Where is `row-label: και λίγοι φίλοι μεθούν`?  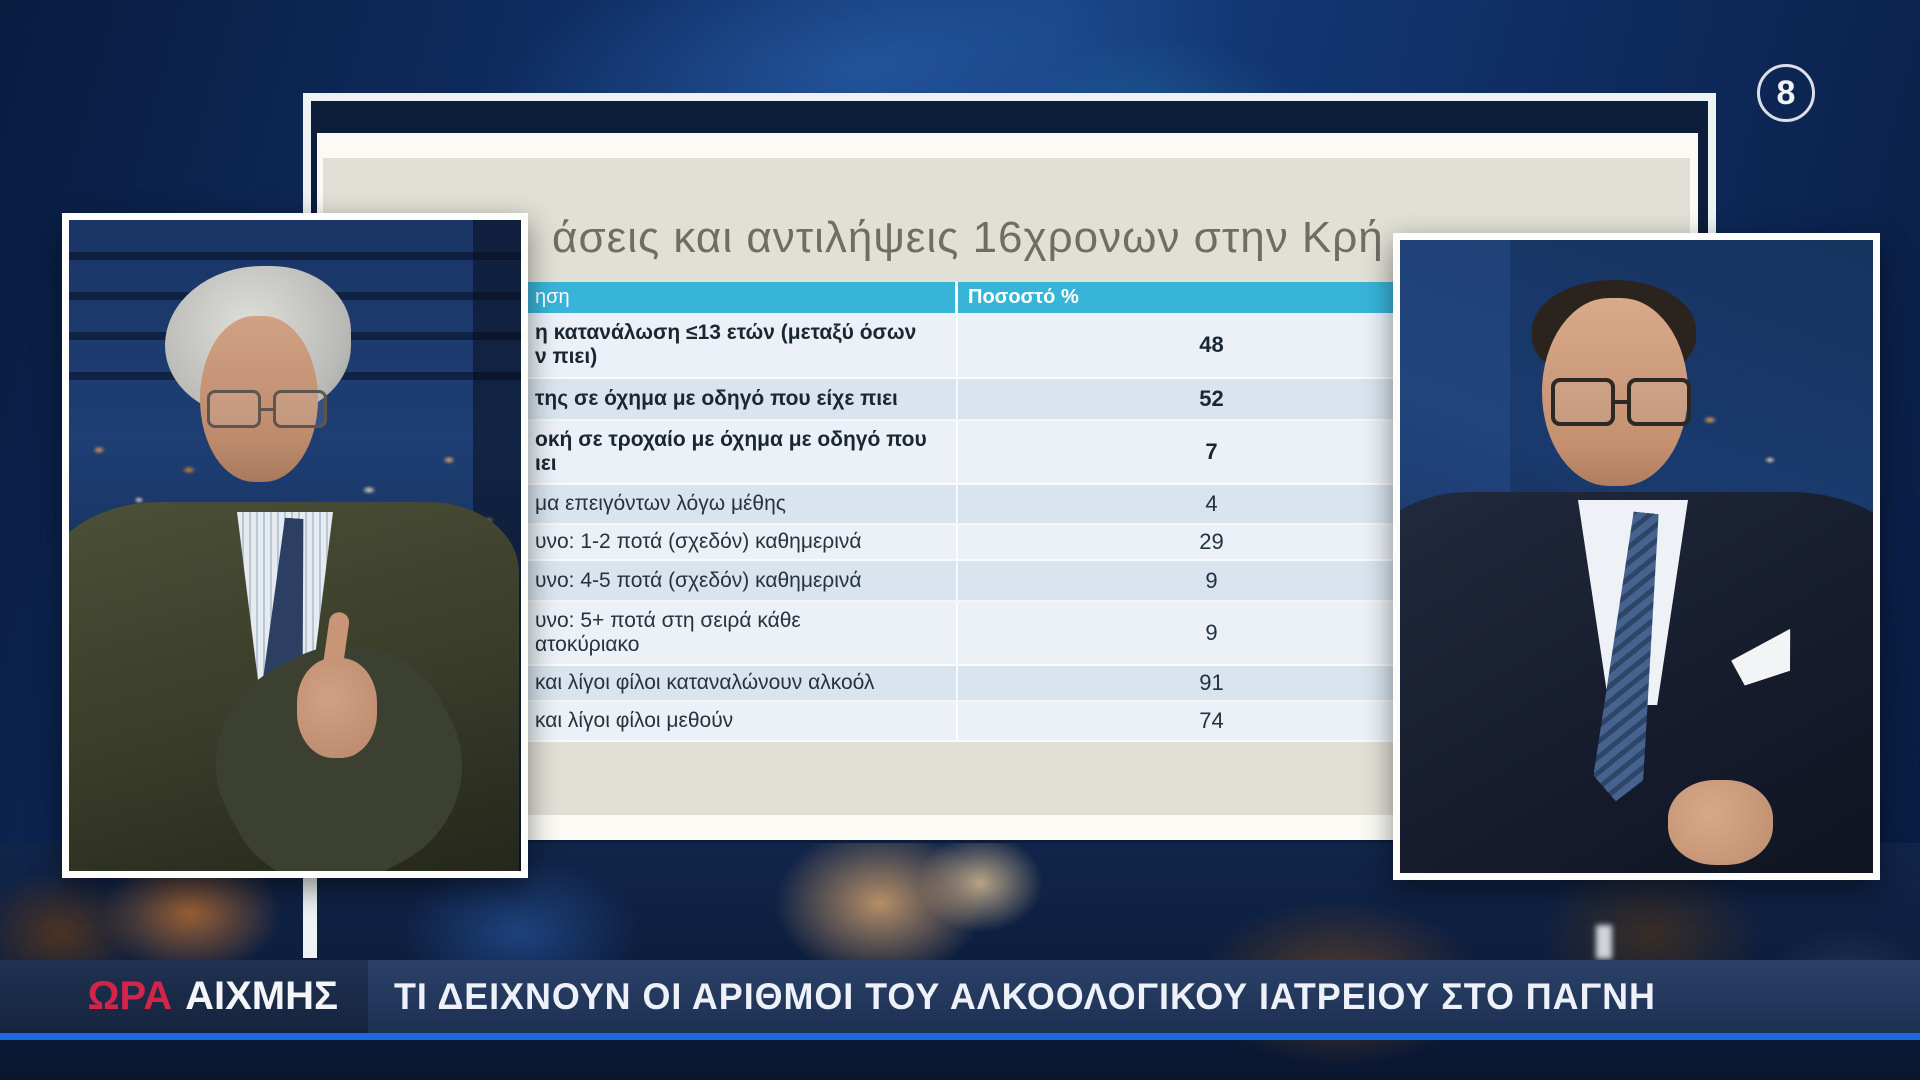
row-label: και λίγοι φίλοι μεθούν is located at coordinates (706, 721).